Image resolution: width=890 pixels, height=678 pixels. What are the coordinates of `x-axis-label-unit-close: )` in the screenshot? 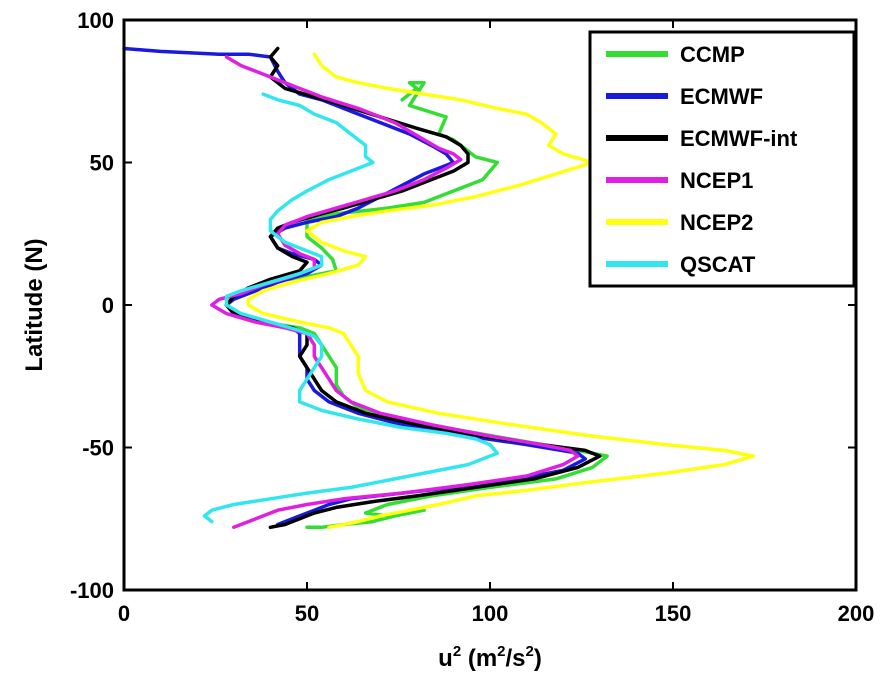 It's located at (538, 658).